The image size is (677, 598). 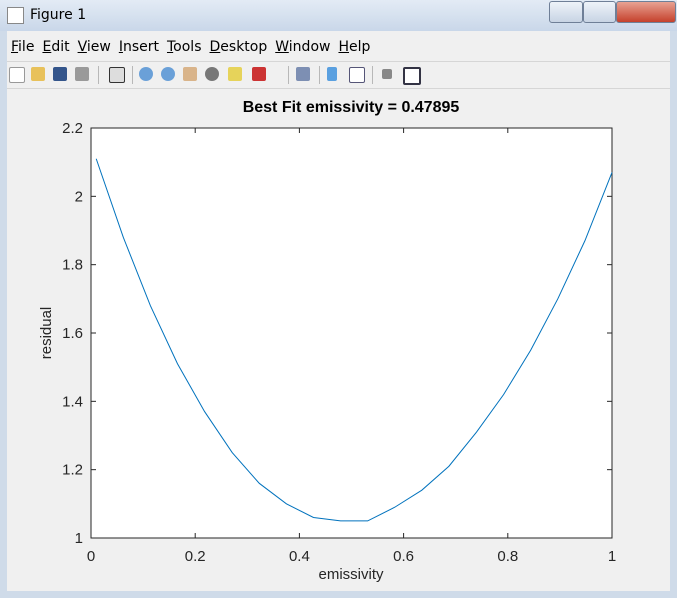 I want to click on x-axis-label: emissivity, so click(x=351, y=574).